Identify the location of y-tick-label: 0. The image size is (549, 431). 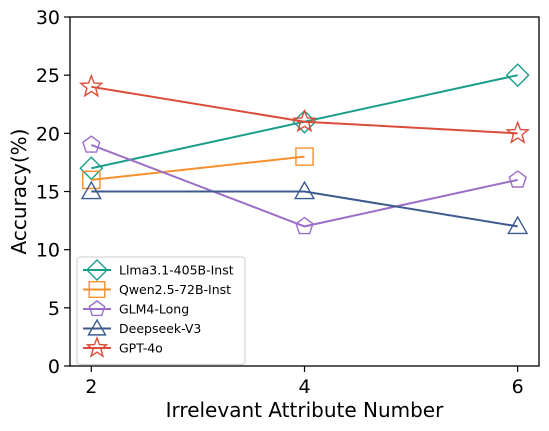
(54, 367).